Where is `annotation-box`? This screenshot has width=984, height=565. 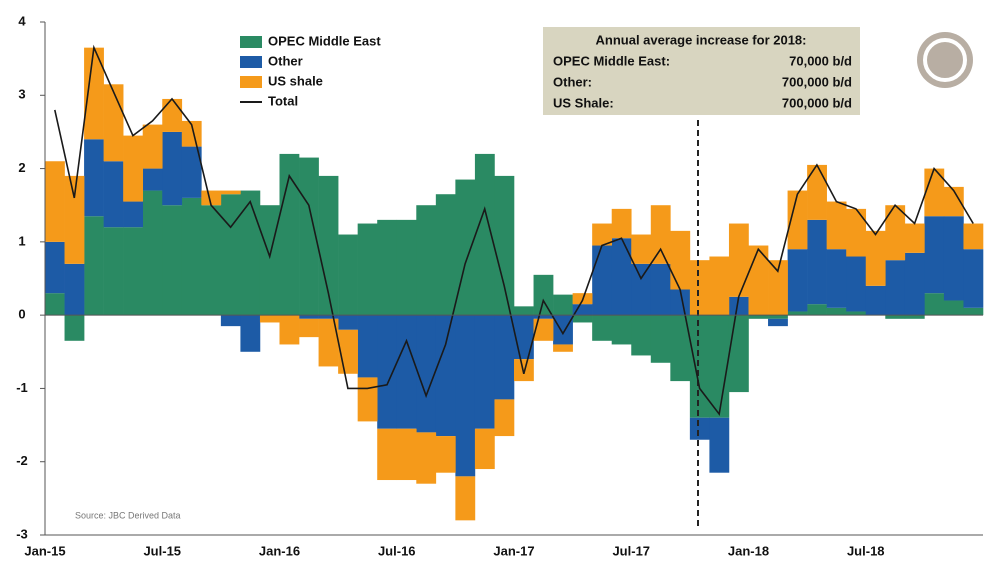
annotation-box is located at coordinates (701, 71).